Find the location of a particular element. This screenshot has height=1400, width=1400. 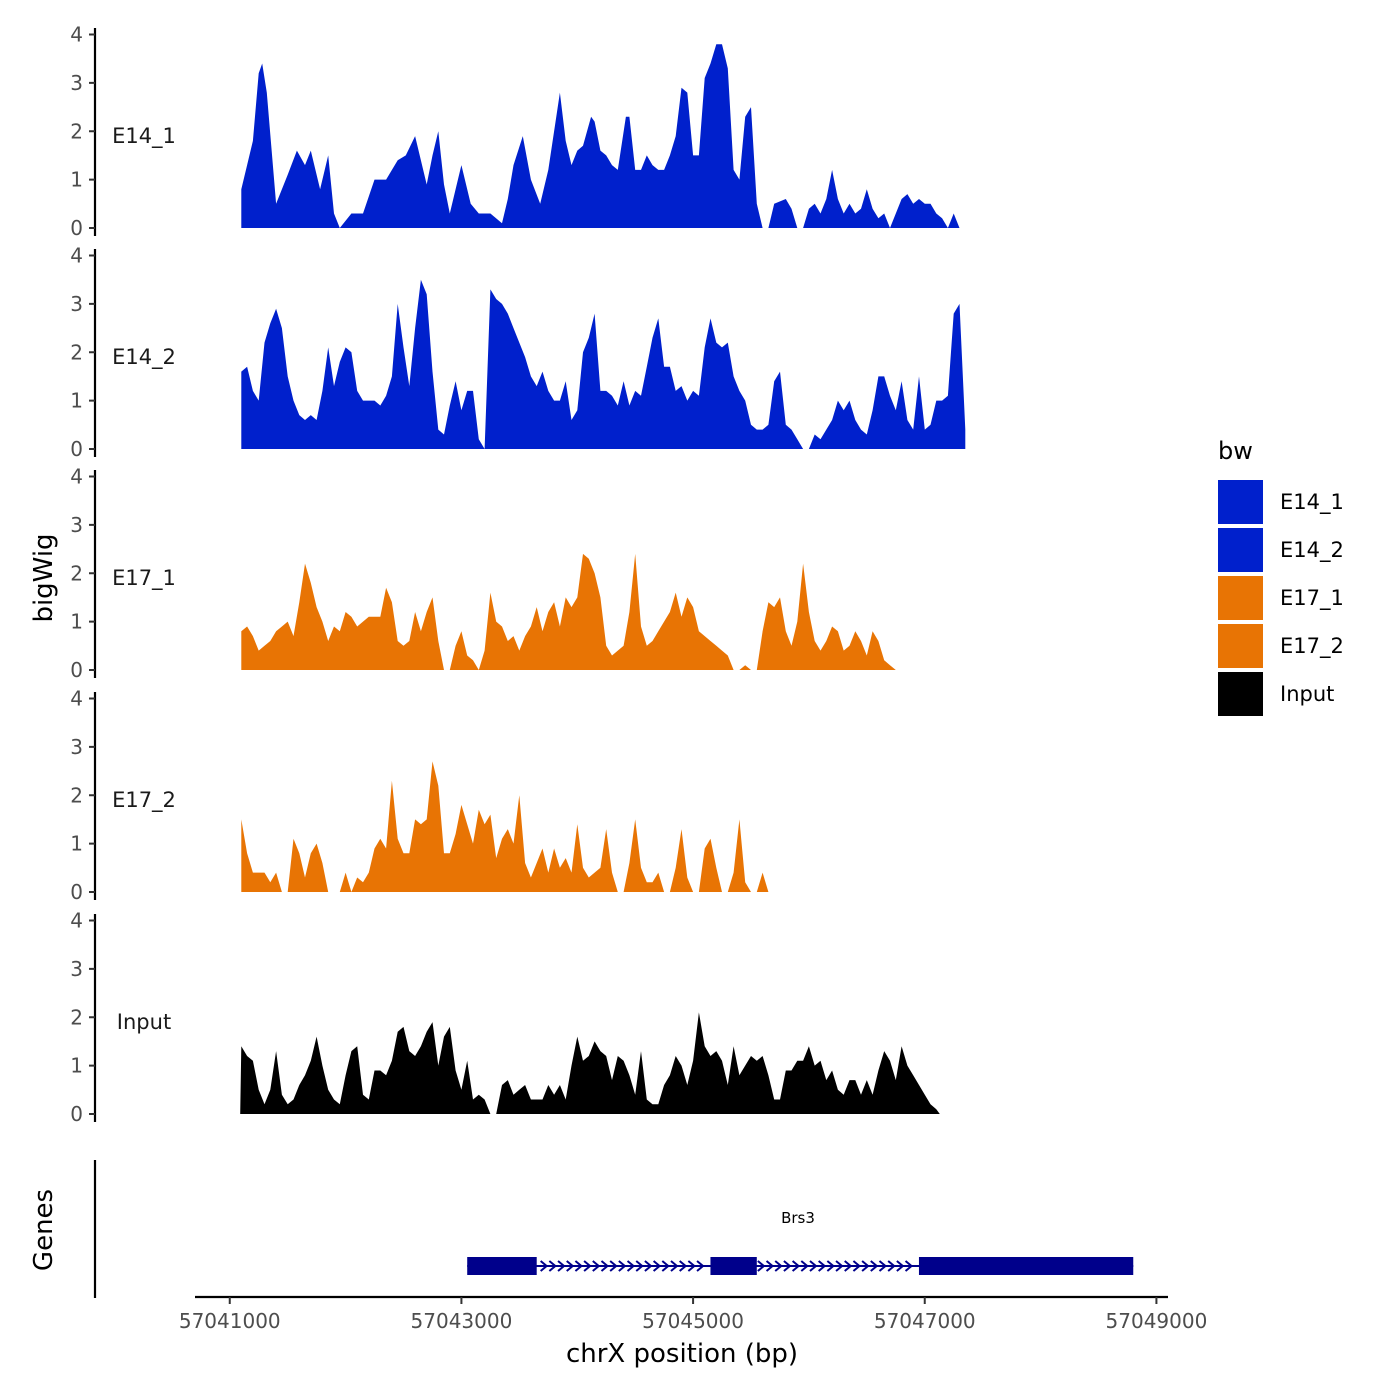

track-E17_1: 0 1 2 3 4 E17_1 is located at coordinates (483, 573).